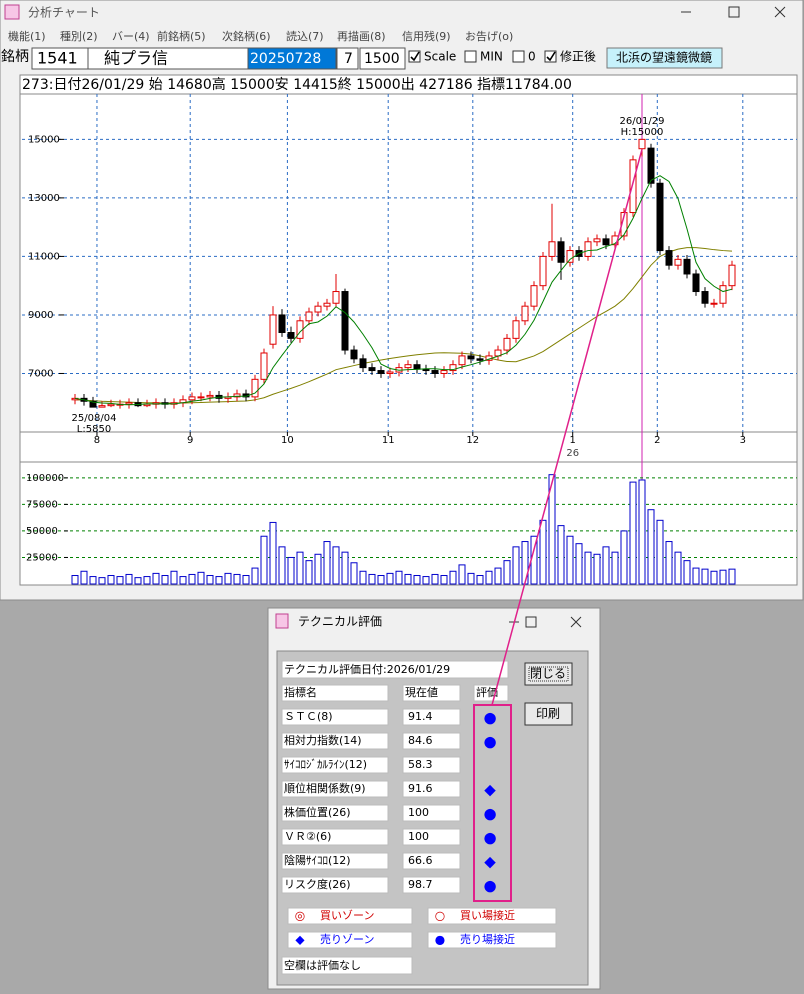 This screenshot has height=994, width=804. Describe the element at coordinates (246, 36) in the screenshot. I see `menu-item: 次銘柄(6)` at that location.